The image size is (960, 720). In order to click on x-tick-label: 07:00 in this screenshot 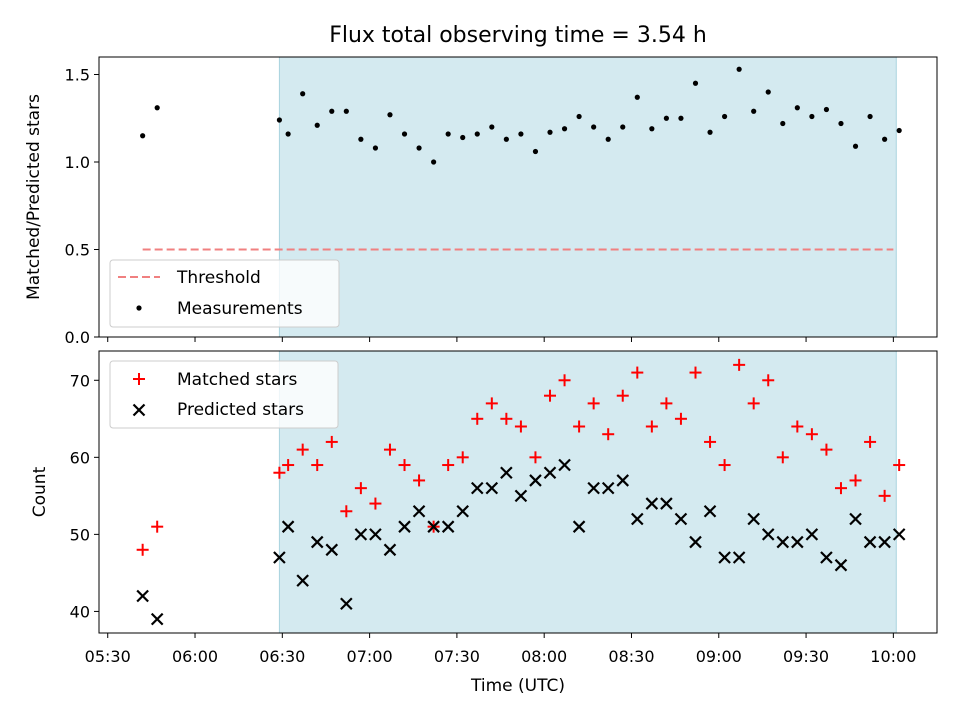, I will do `click(370, 656)`.